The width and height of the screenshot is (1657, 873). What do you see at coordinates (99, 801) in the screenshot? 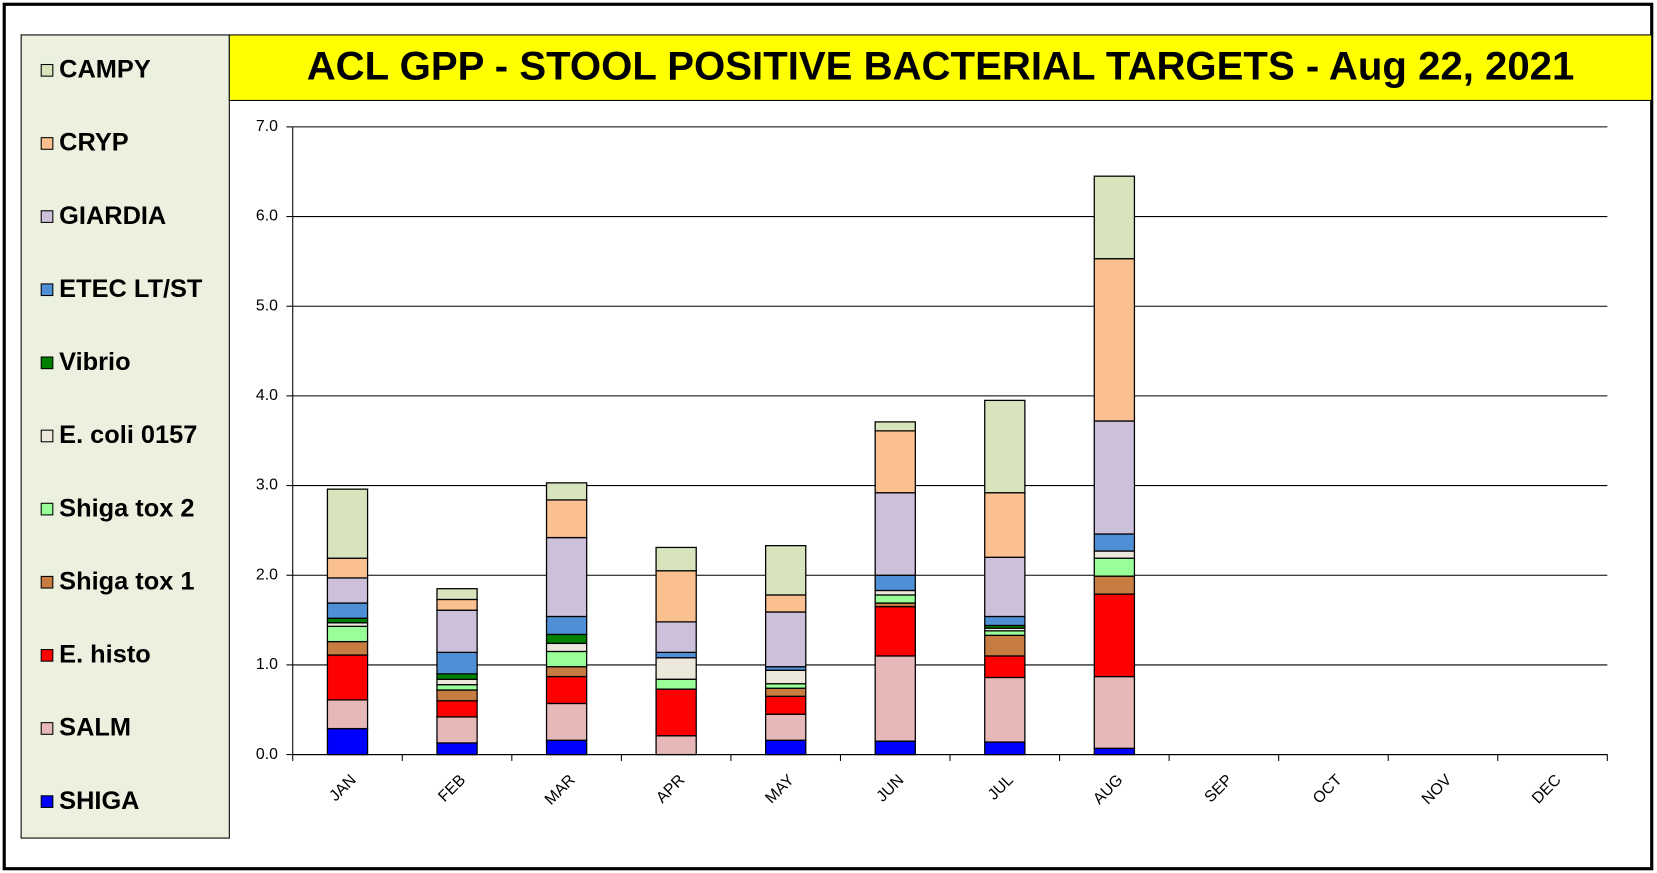
I see `legend-label: SHIGA` at bounding box center [99, 801].